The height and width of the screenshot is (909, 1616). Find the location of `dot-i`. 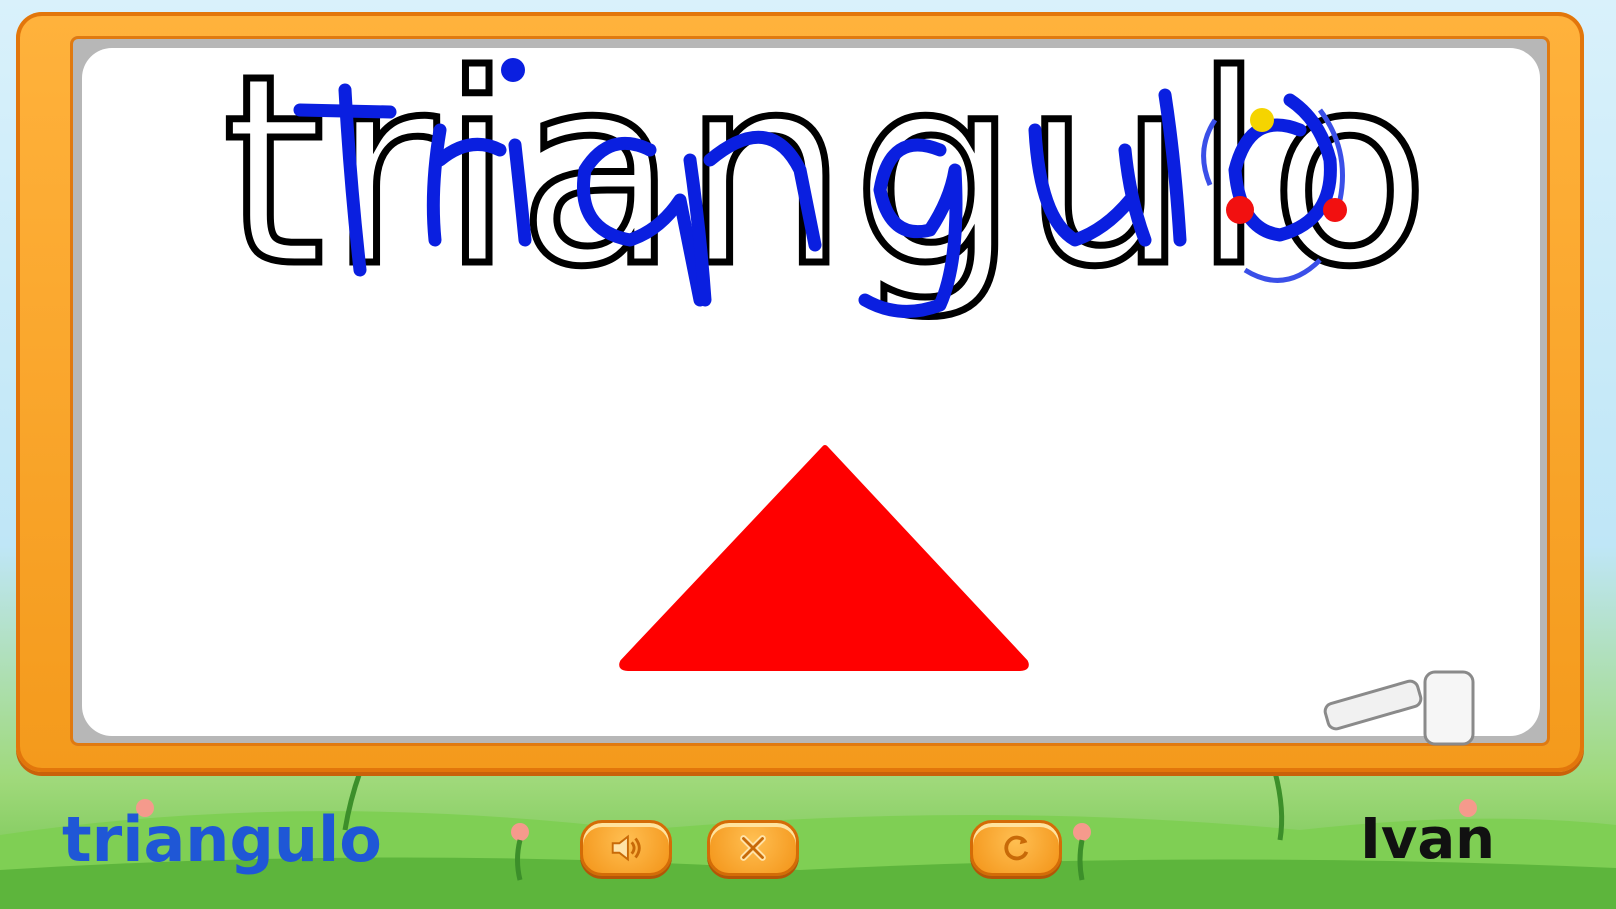

dot-i is located at coordinates (513, 70).